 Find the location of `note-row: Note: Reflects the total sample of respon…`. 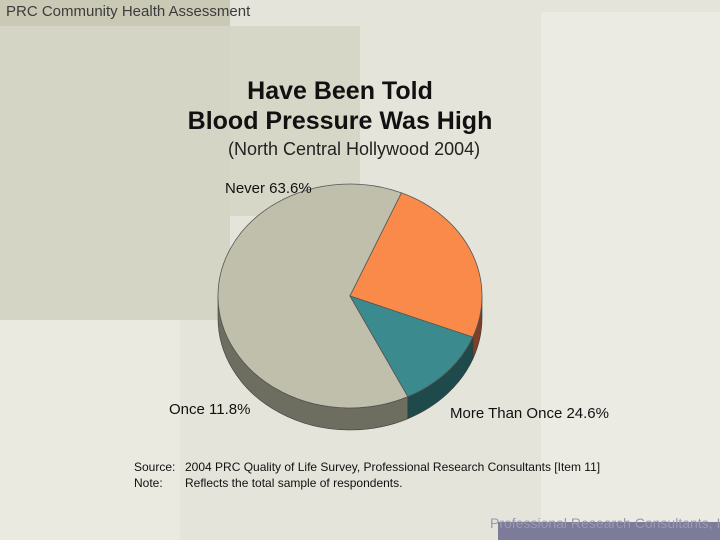

note-row: Note: Reflects the total sample of respon… is located at coordinates (367, 483).